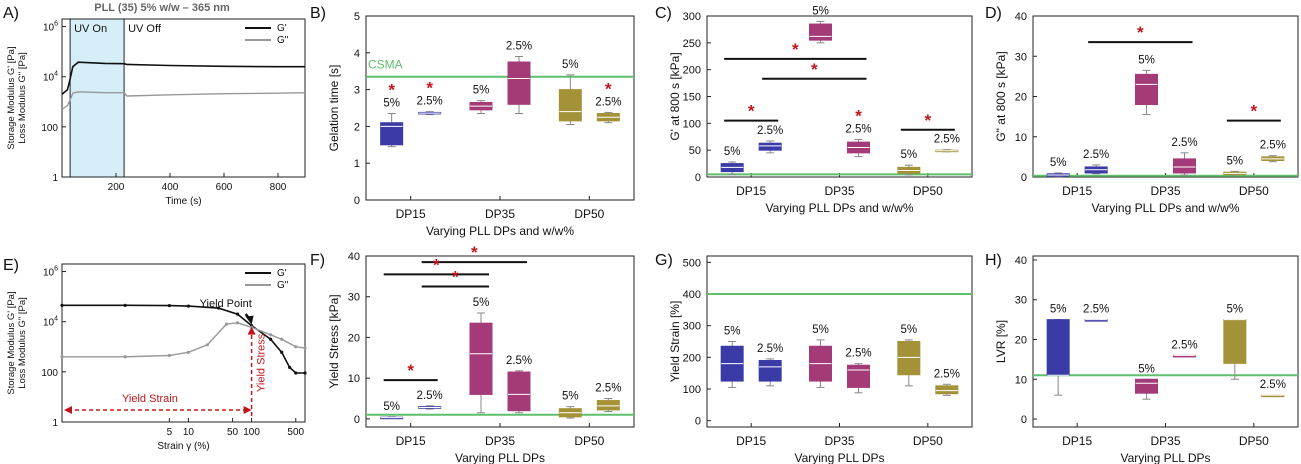 Image resolution: width=1301 pixels, height=464 pixels. Describe the element at coordinates (262, 362) in the screenshot. I see `yield-stress-label: Yield Stress` at that location.